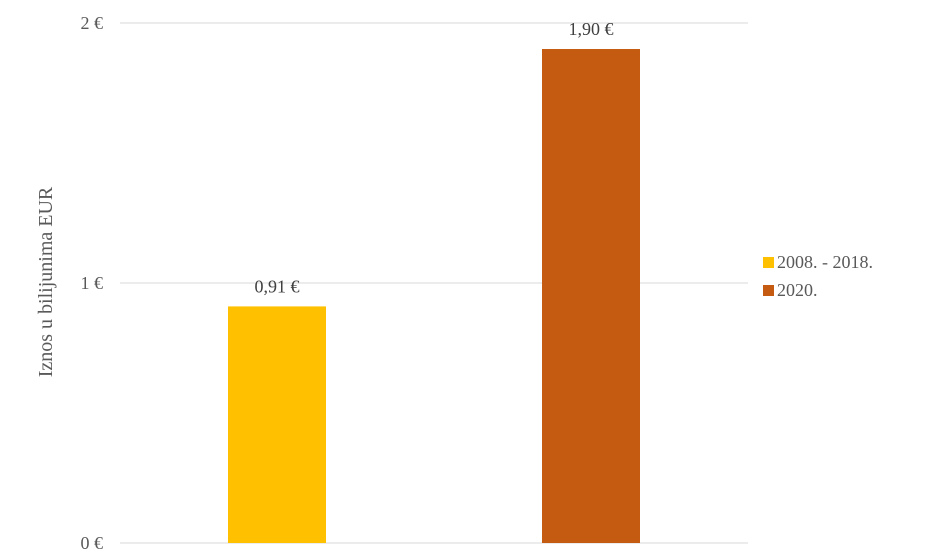 The image size is (934, 549). I want to click on bar-value-label: 0,91 €, so click(277, 286).